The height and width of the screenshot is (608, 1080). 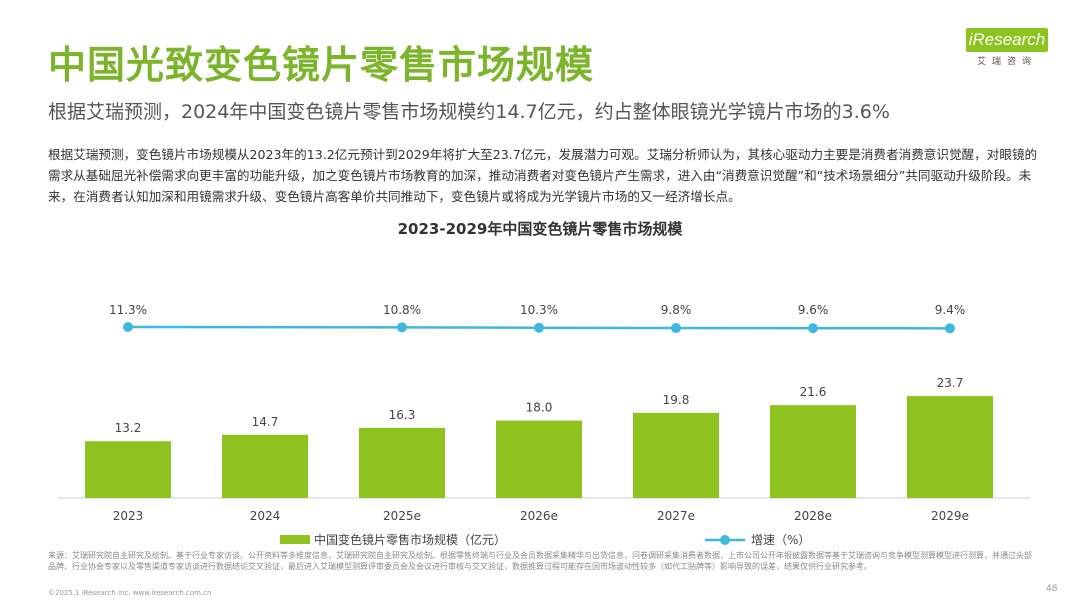 I want to click on legend-bar-label: 中国变色镜片零售市场规模（亿元）, so click(x=410, y=539).